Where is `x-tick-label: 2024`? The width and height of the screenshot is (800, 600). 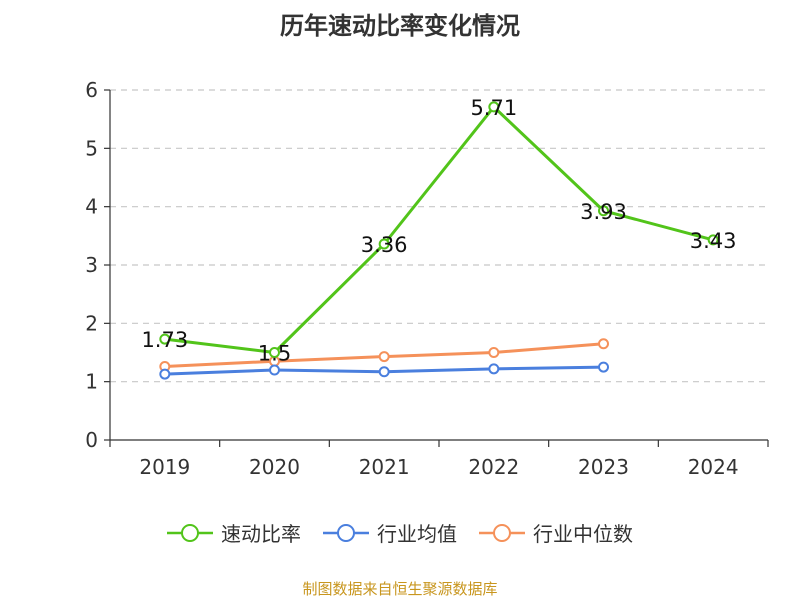
x-tick-label: 2024 is located at coordinates (713, 467).